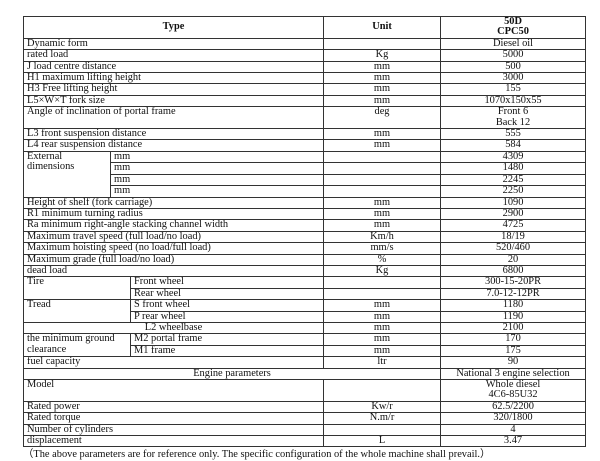 This screenshot has height=461, width=600. I want to click on row-label: L4 rear suspension distance, so click(173, 145).